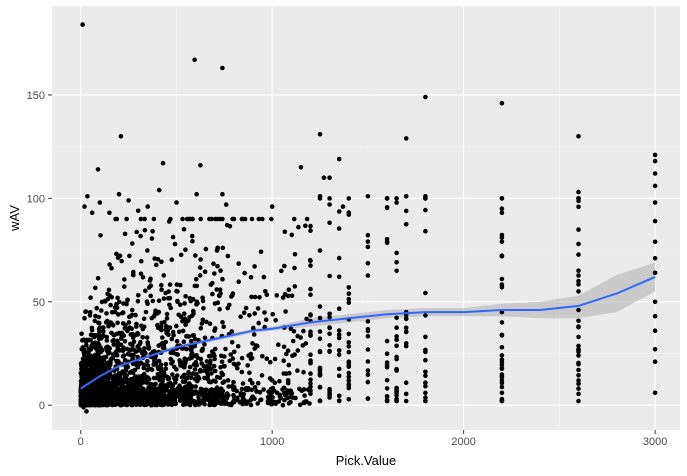 The width and height of the screenshot is (687, 476). Describe the element at coordinates (463, 442) in the screenshot. I see `x-tick-label: 2000` at that location.